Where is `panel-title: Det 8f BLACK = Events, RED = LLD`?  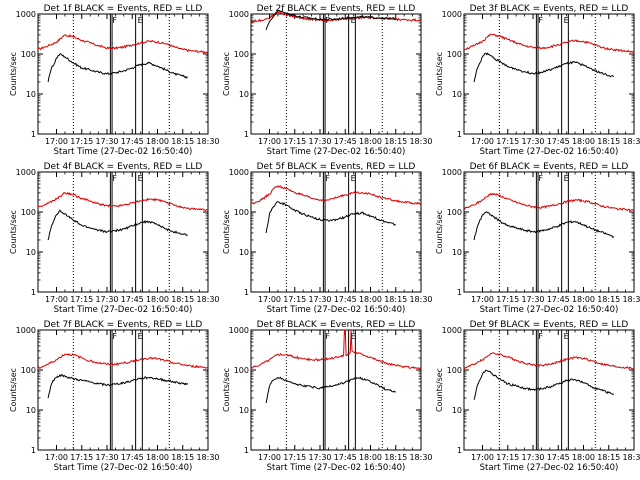
panel-title: Det 8f BLACK = Events, RED = LLD is located at coordinates (336, 325).